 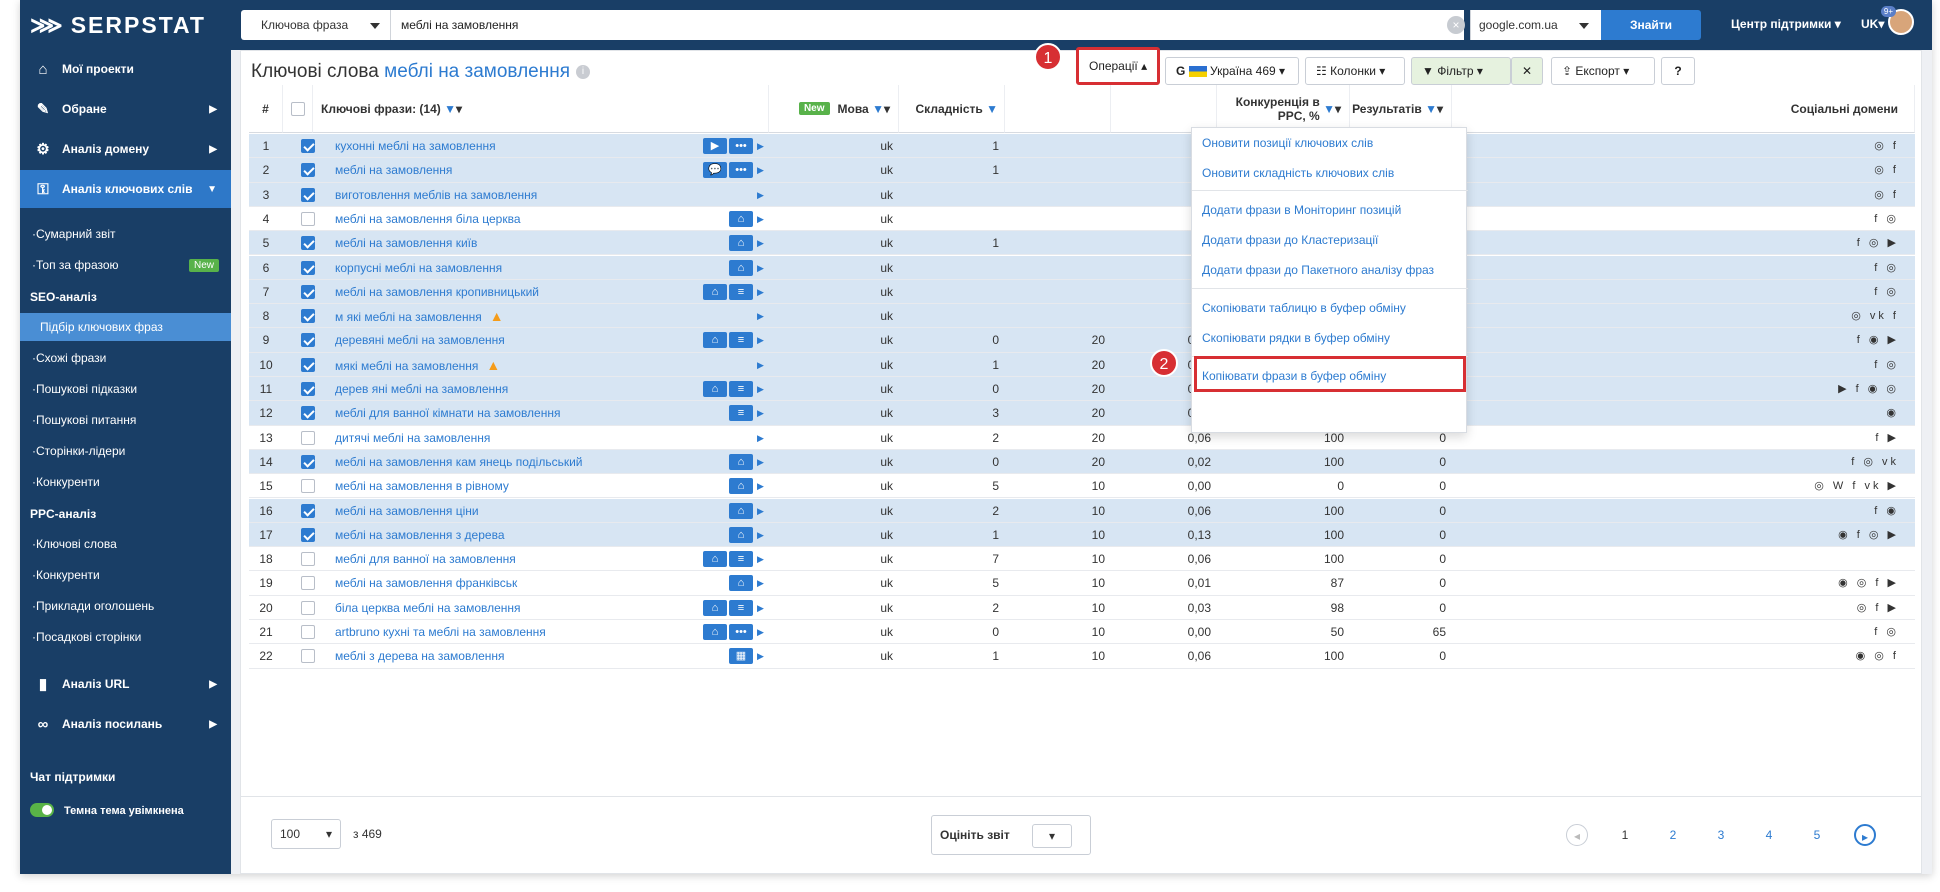 What do you see at coordinates (448, 413) in the screenshot?
I see `keyword-link: меблі для ванної кімнати на замовлення` at bounding box center [448, 413].